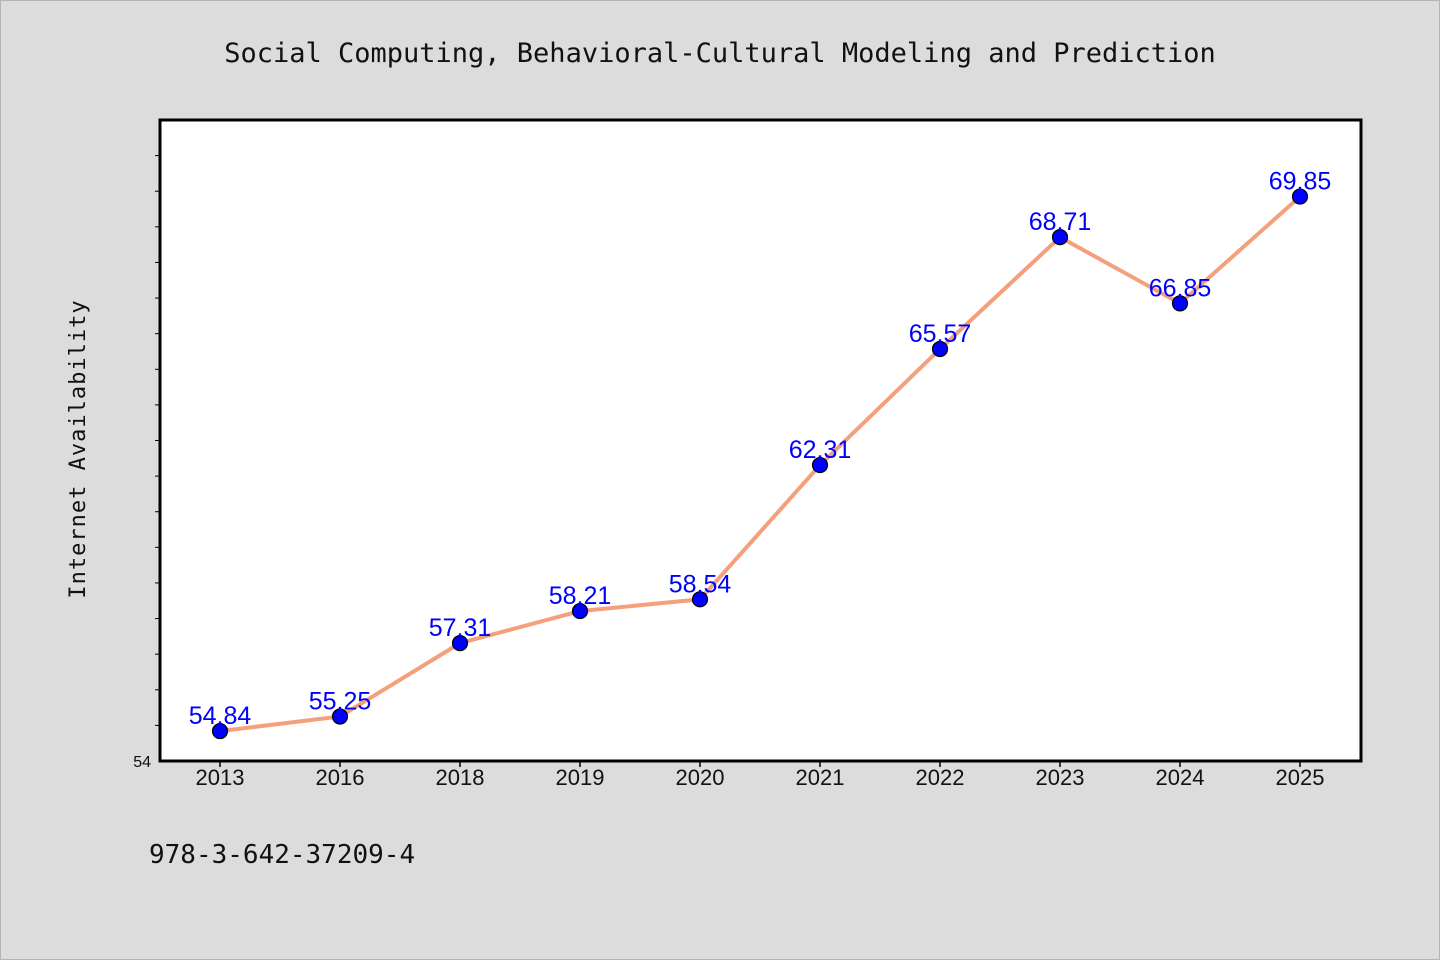  I want to click on x-tick-label: 2025, so click(1300, 777).